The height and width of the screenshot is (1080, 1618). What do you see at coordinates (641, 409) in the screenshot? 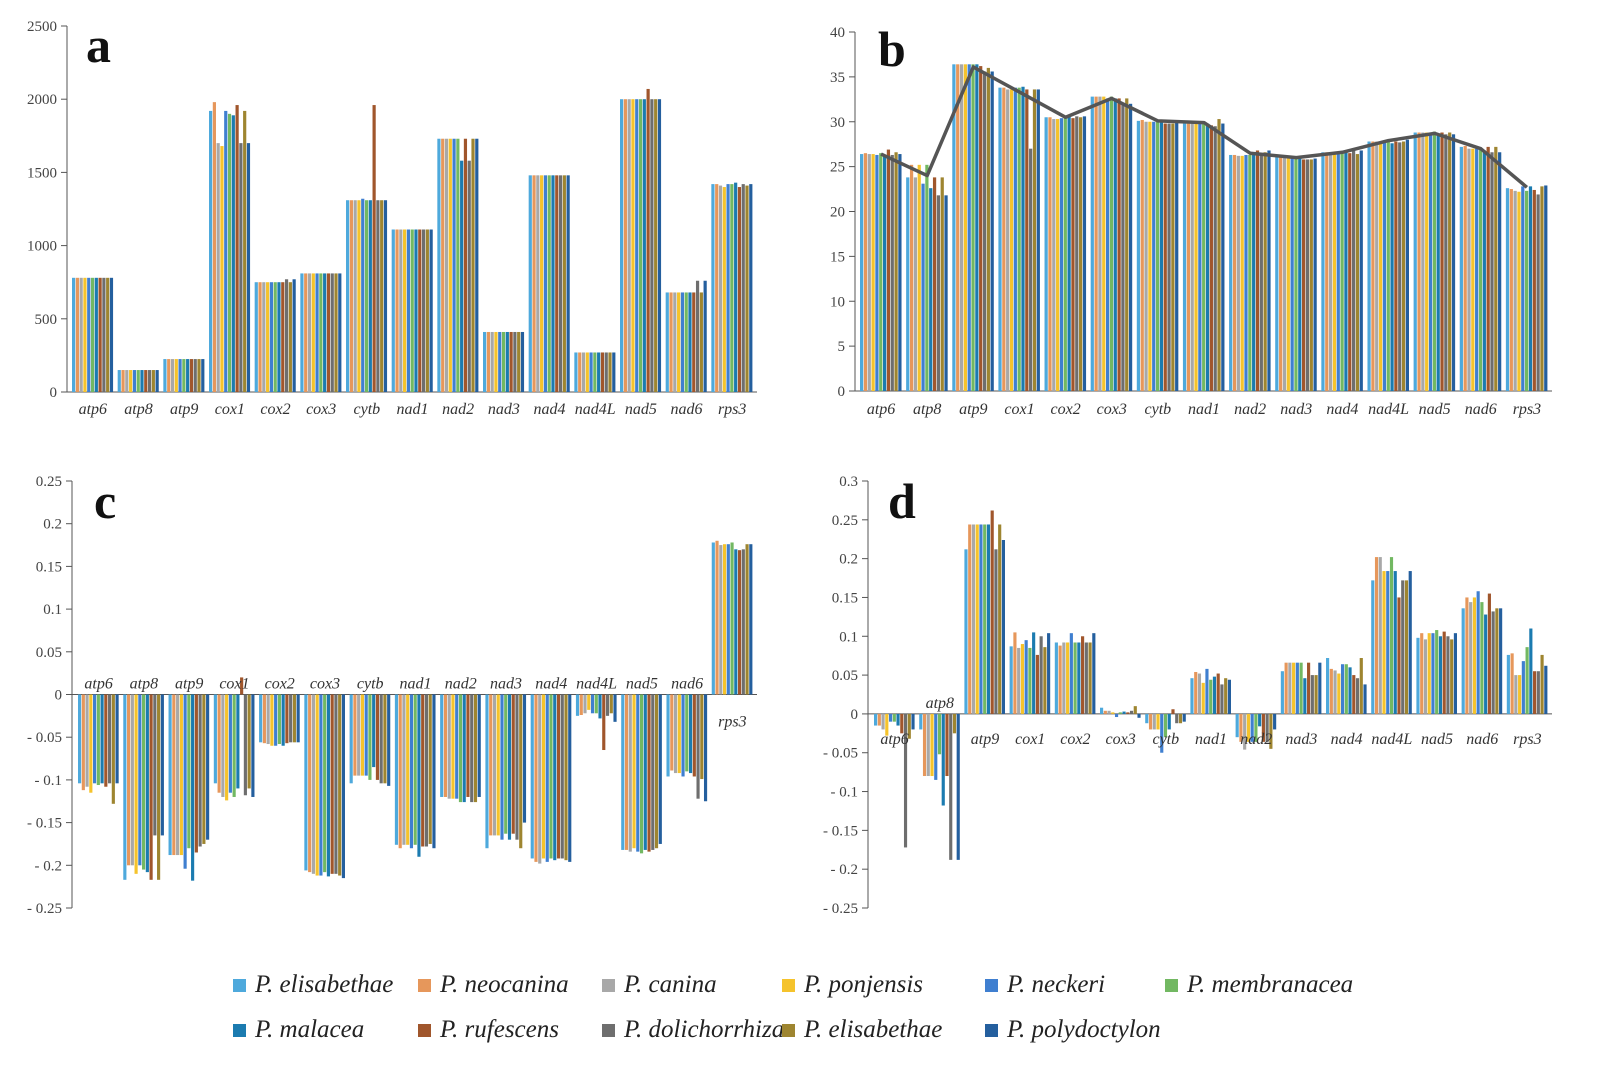
I see `category-label: nad5` at bounding box center [641, 409].